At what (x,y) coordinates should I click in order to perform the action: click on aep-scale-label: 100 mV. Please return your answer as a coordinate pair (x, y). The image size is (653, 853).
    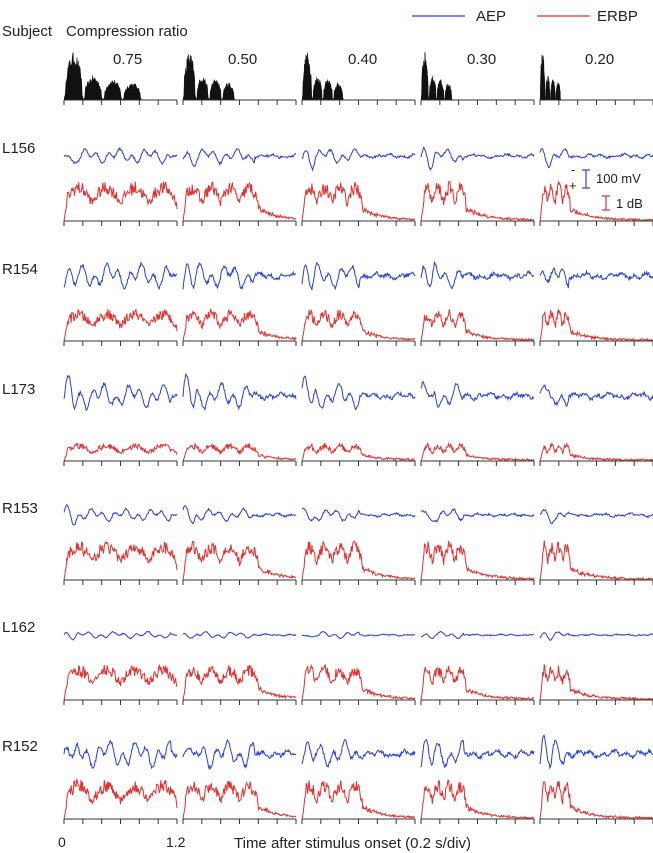
    Looking at the image, I should click on (618, 178).